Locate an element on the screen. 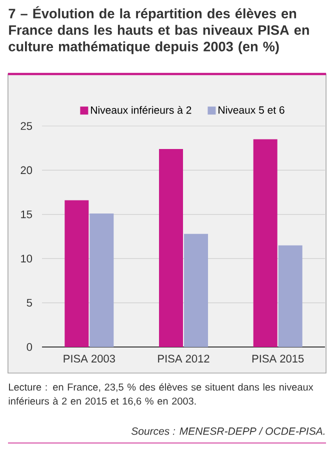  y-tick-label: 20 is located at coordinates (26, 170).